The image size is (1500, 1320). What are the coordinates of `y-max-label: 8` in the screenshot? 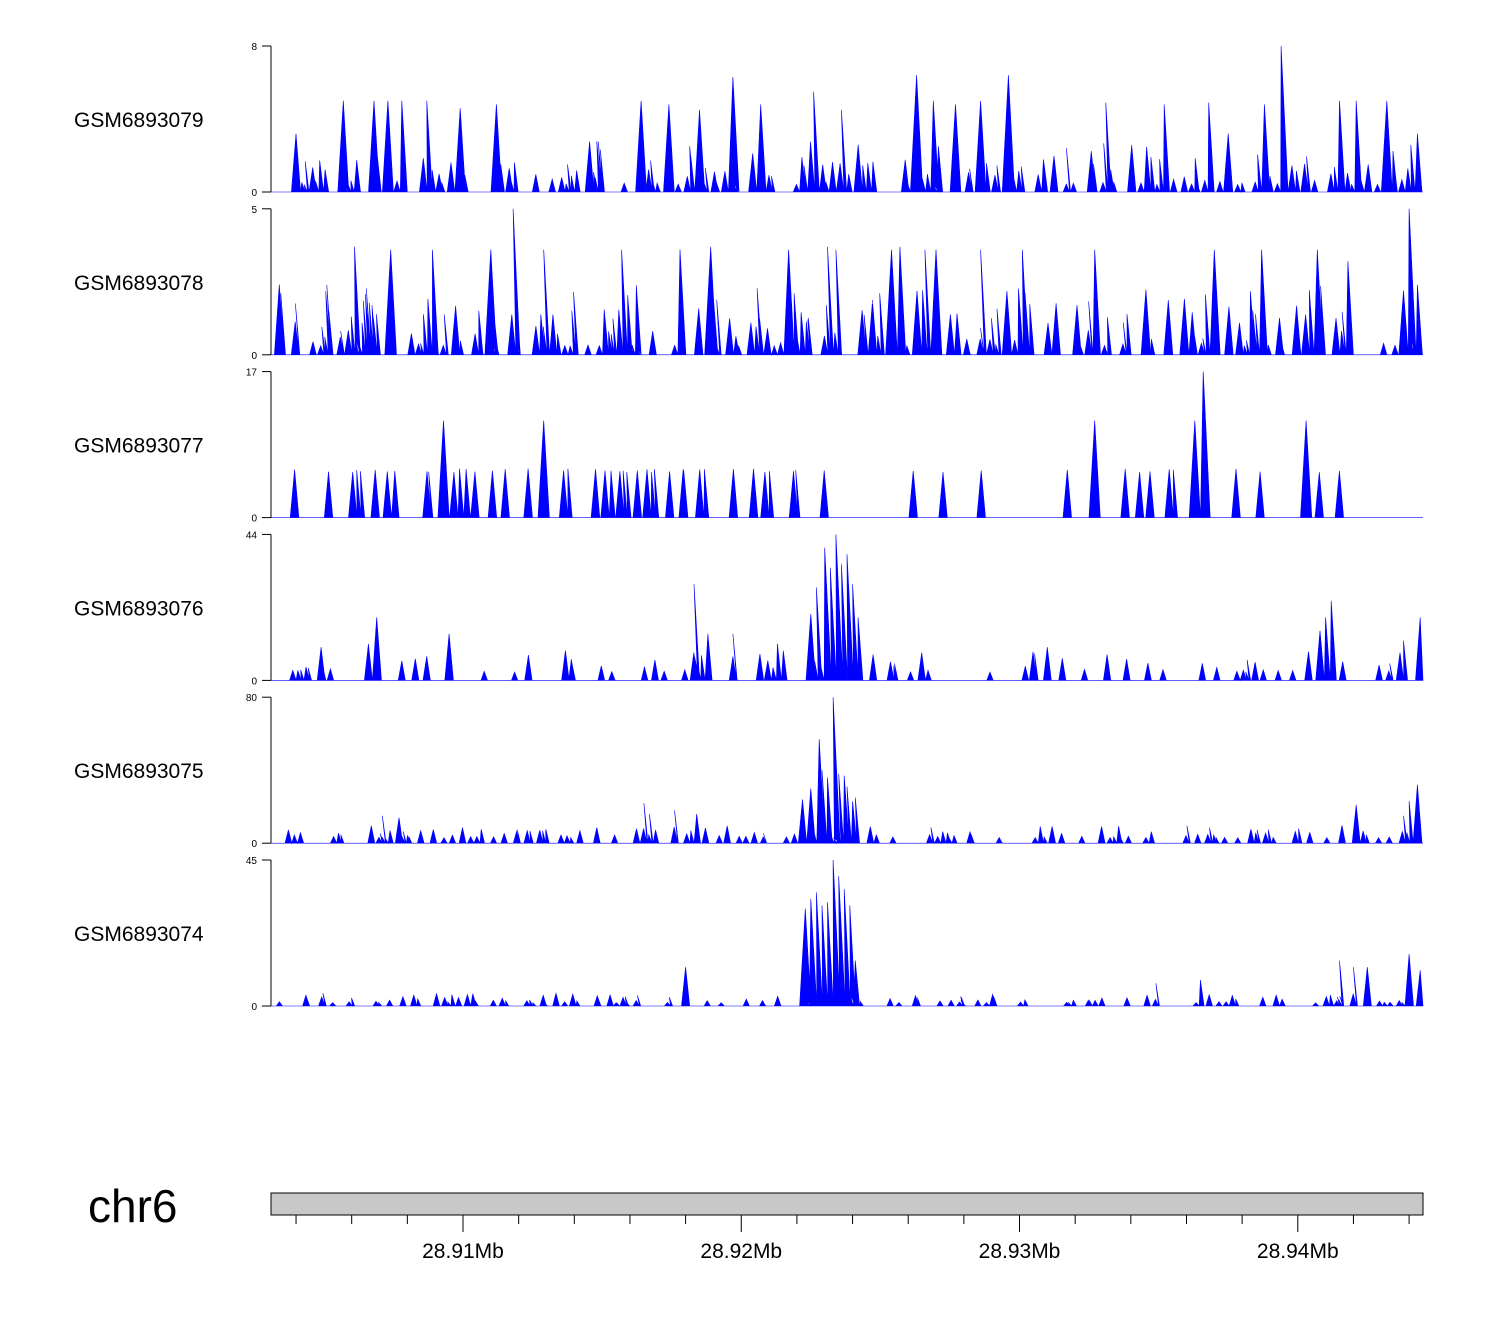 It's located at (254, 47).